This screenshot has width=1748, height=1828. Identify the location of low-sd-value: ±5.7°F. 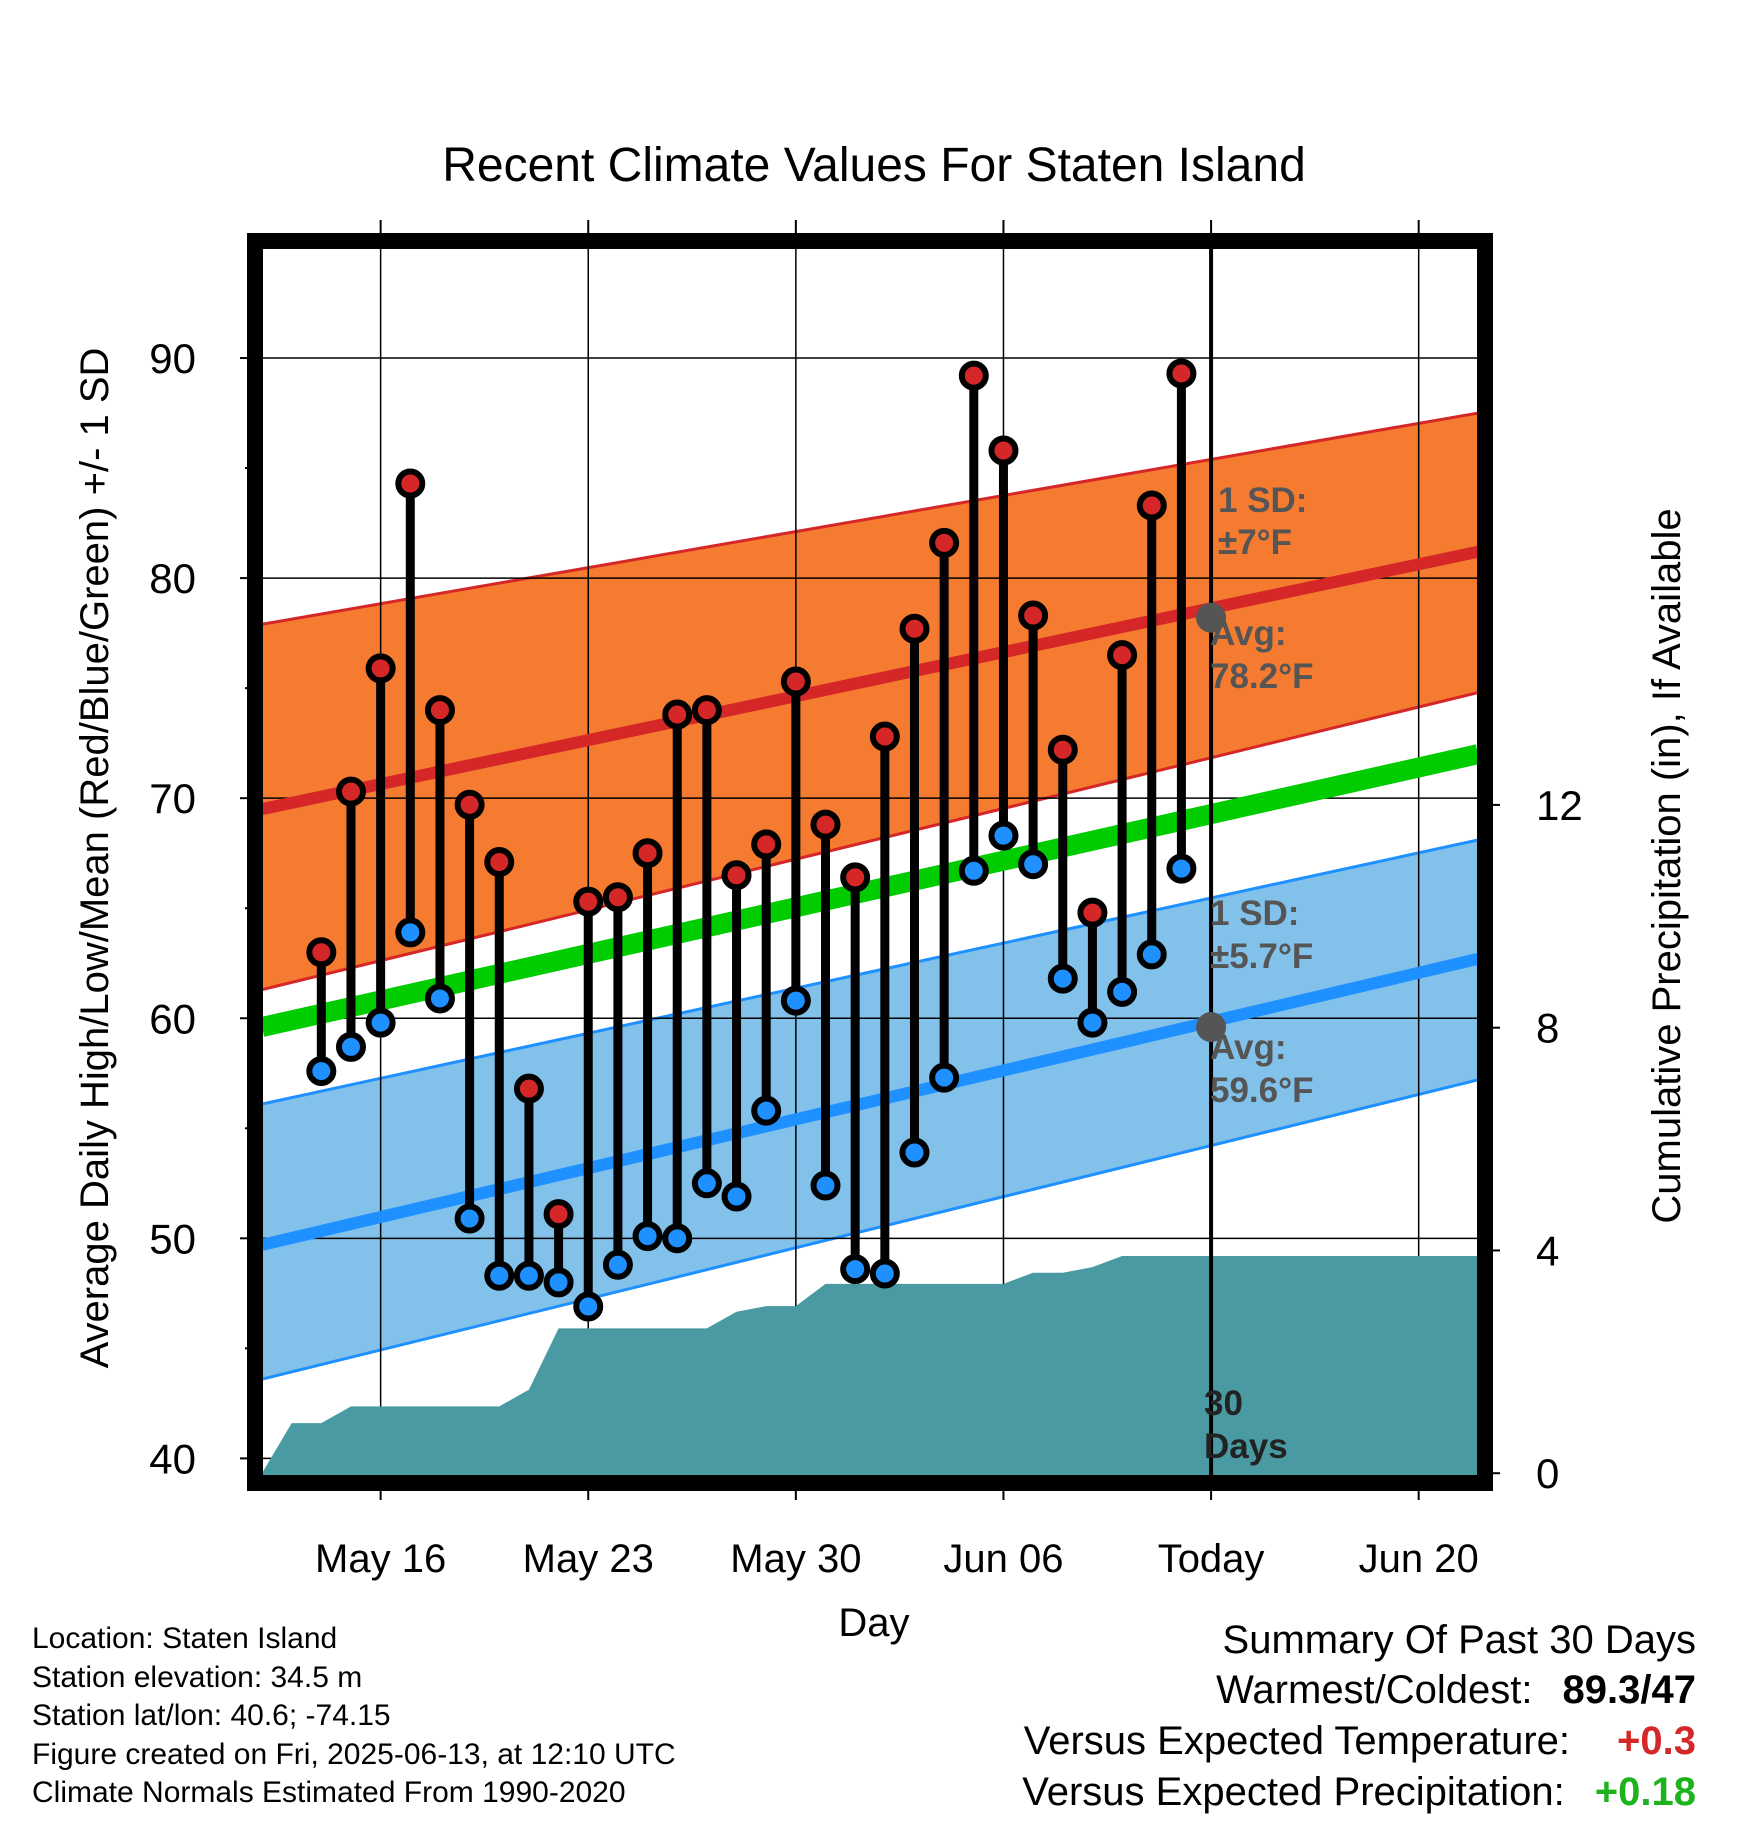
(1261, 956).